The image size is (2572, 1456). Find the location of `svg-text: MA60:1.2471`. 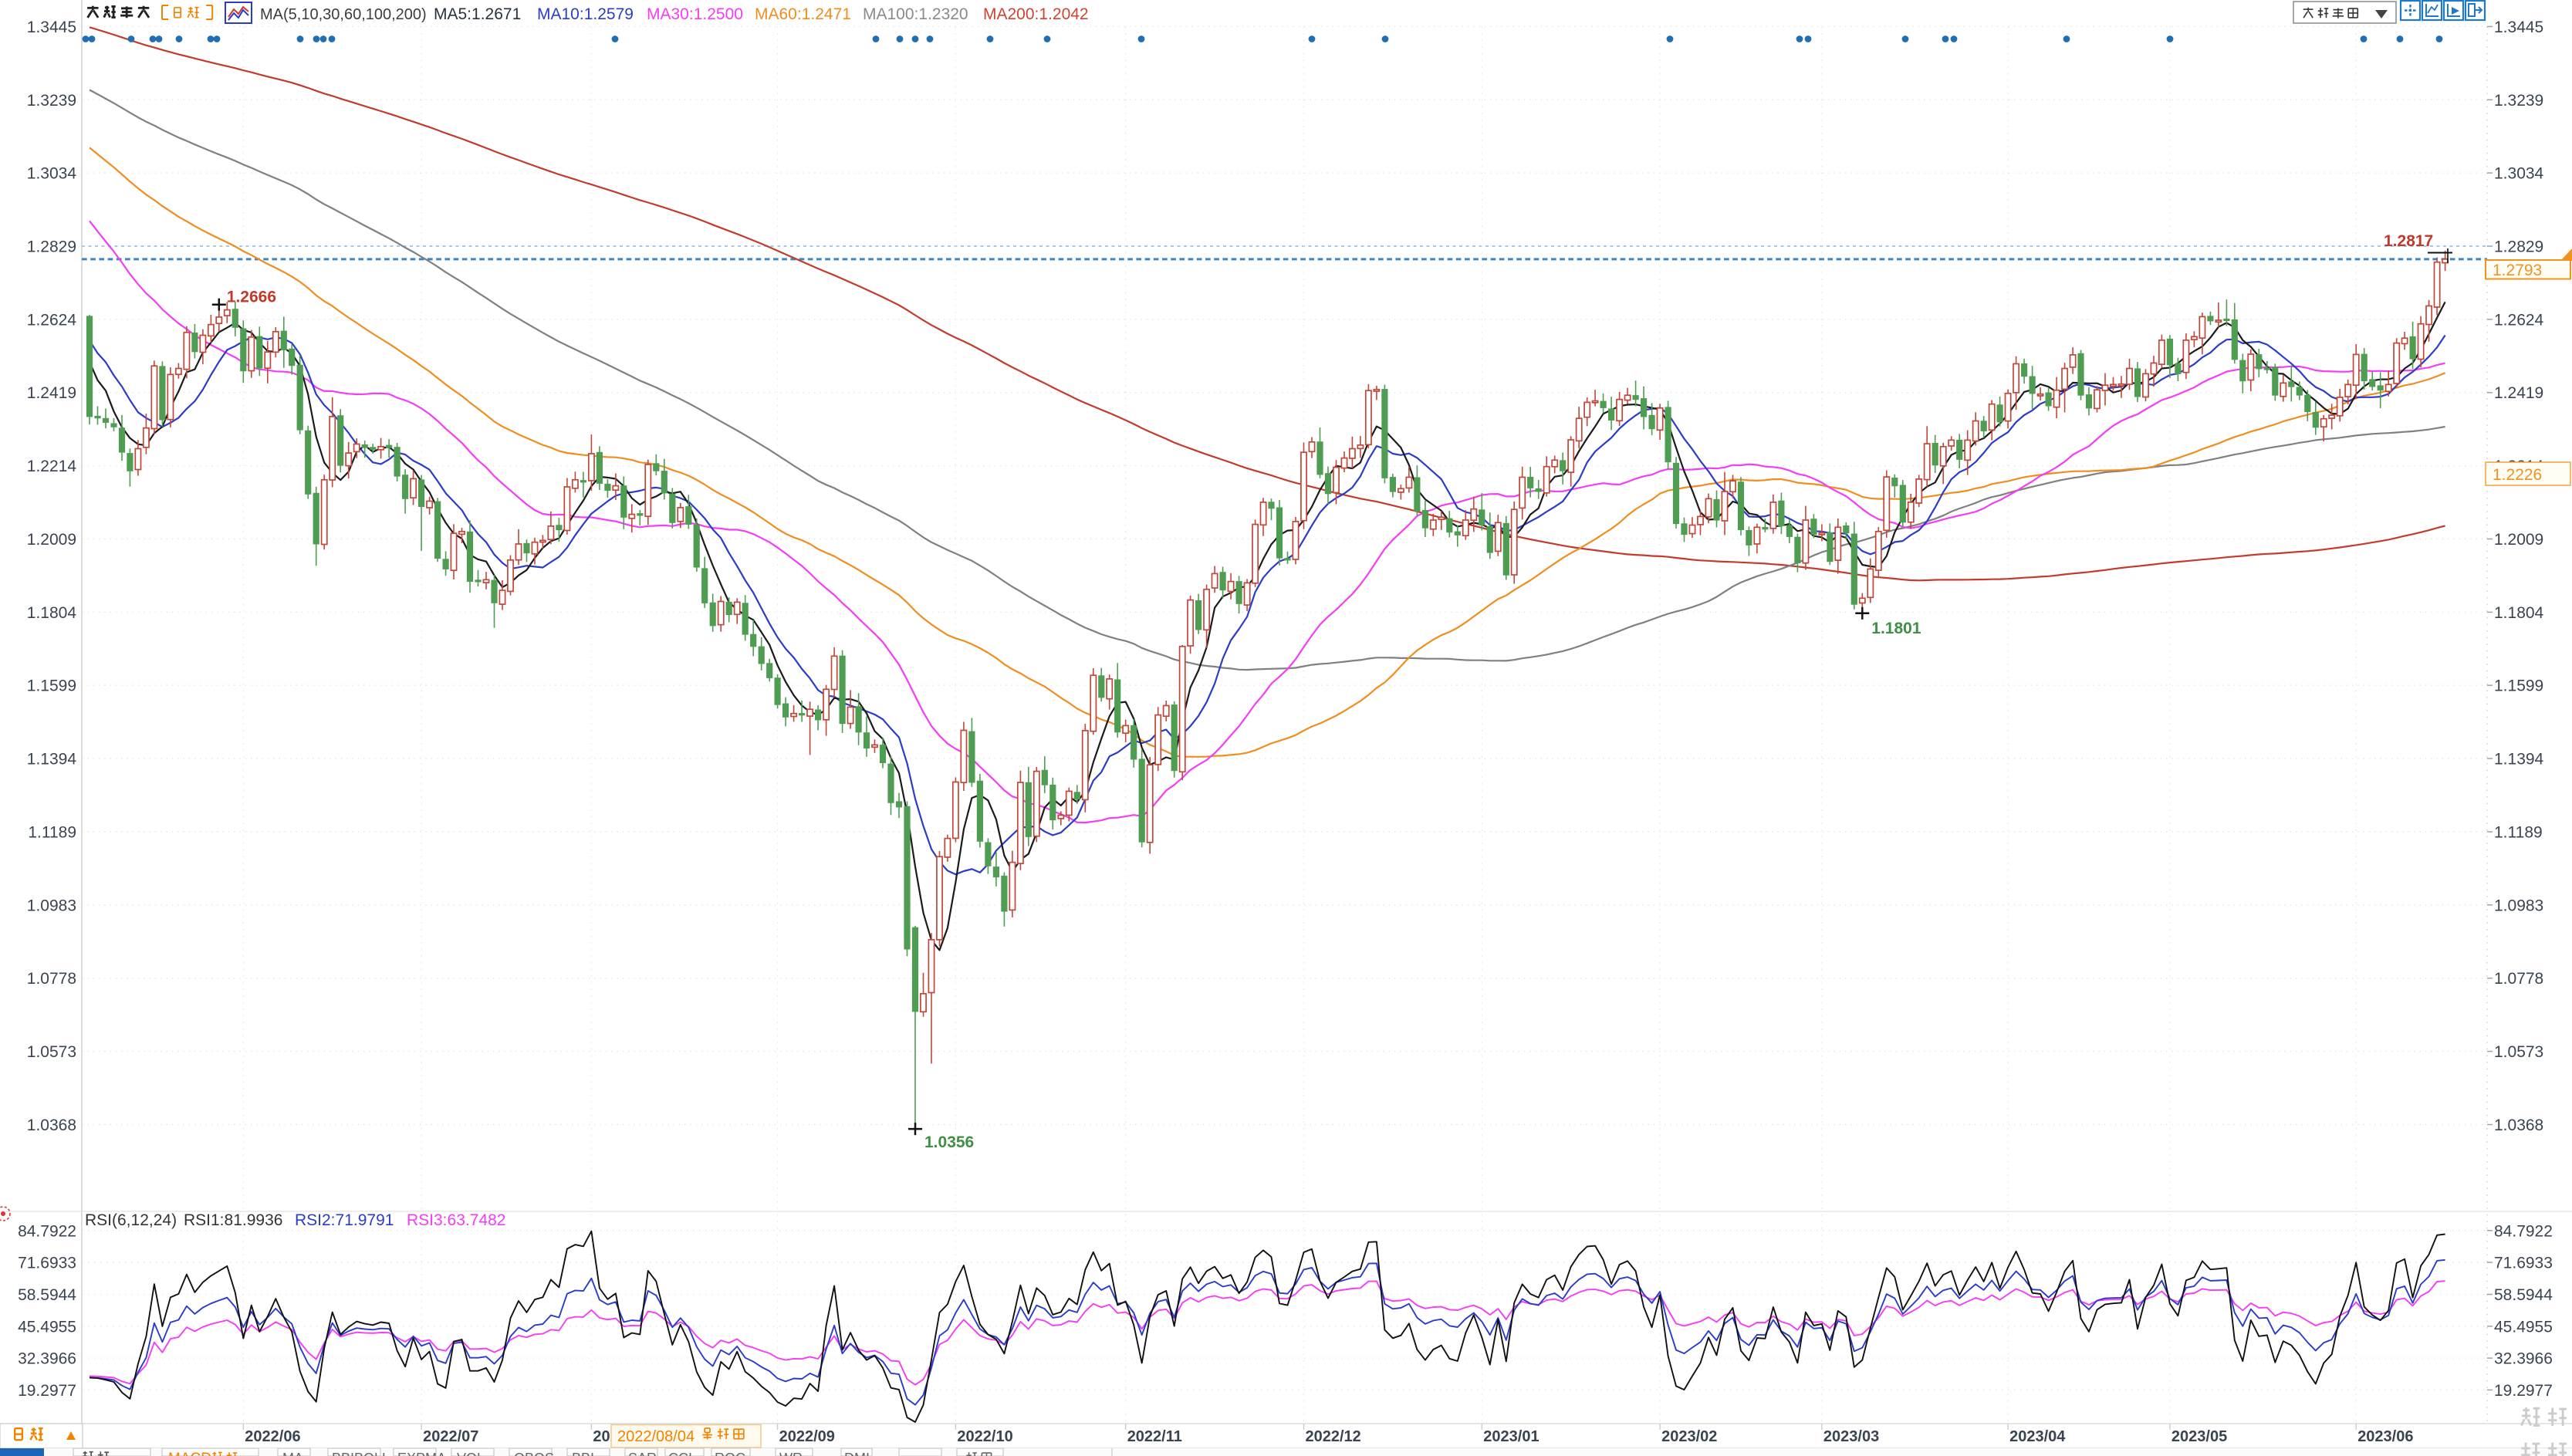

svg-text: MA60:1.2471 is located at coordinates (803, 14).